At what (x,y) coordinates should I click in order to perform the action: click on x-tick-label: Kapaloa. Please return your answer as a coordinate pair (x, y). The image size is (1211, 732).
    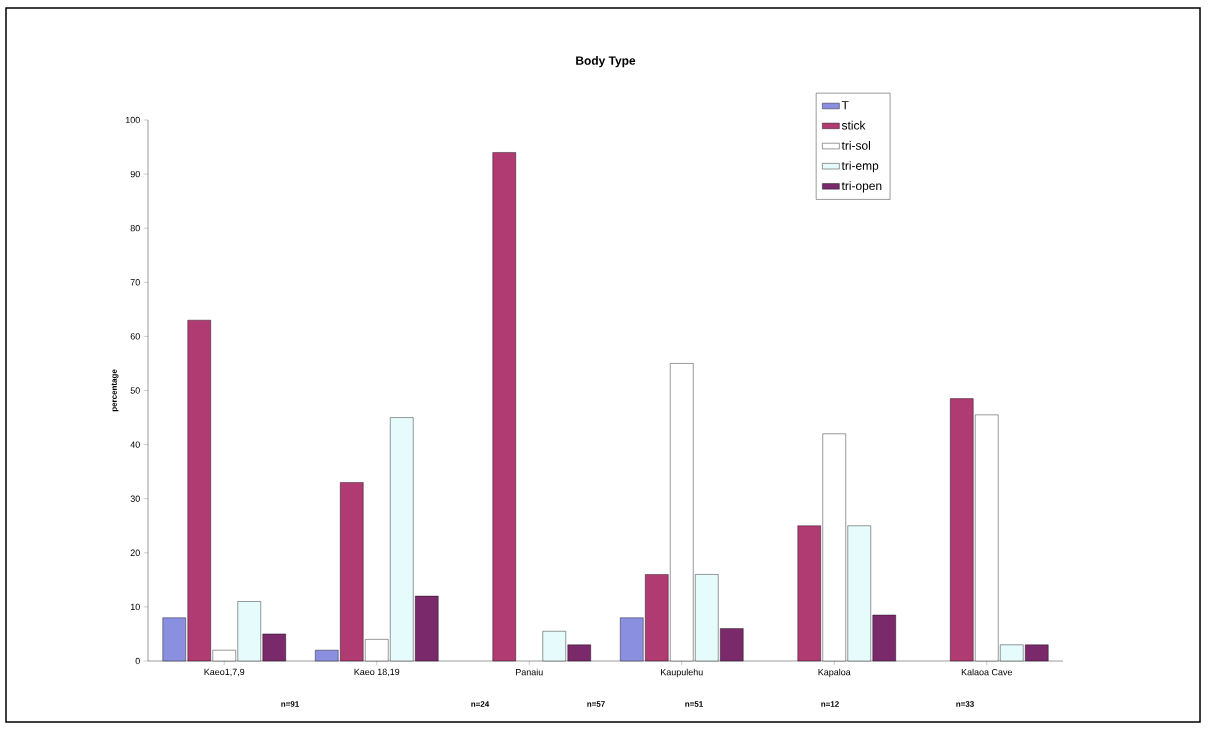
    Looking at the image, I should click on (834, 673).